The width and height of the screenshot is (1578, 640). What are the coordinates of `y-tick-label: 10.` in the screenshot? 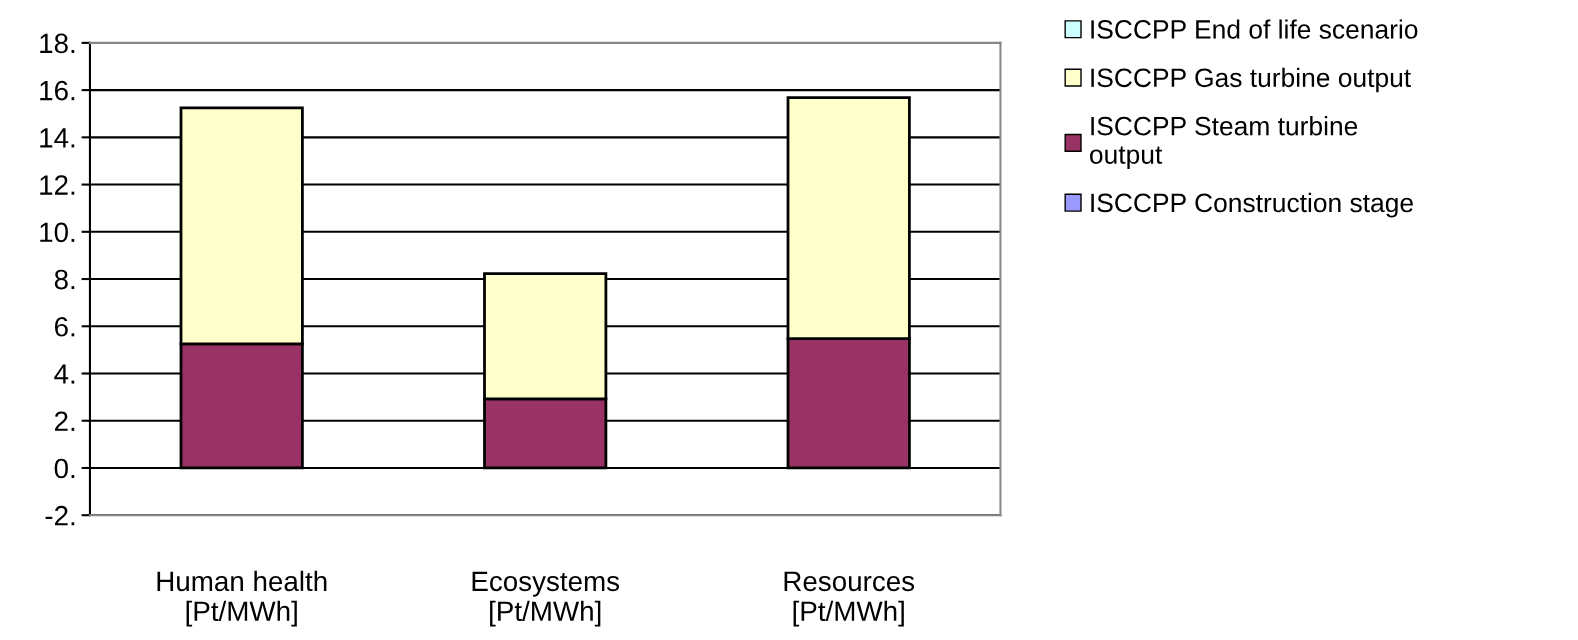 It's located at (57, 232).